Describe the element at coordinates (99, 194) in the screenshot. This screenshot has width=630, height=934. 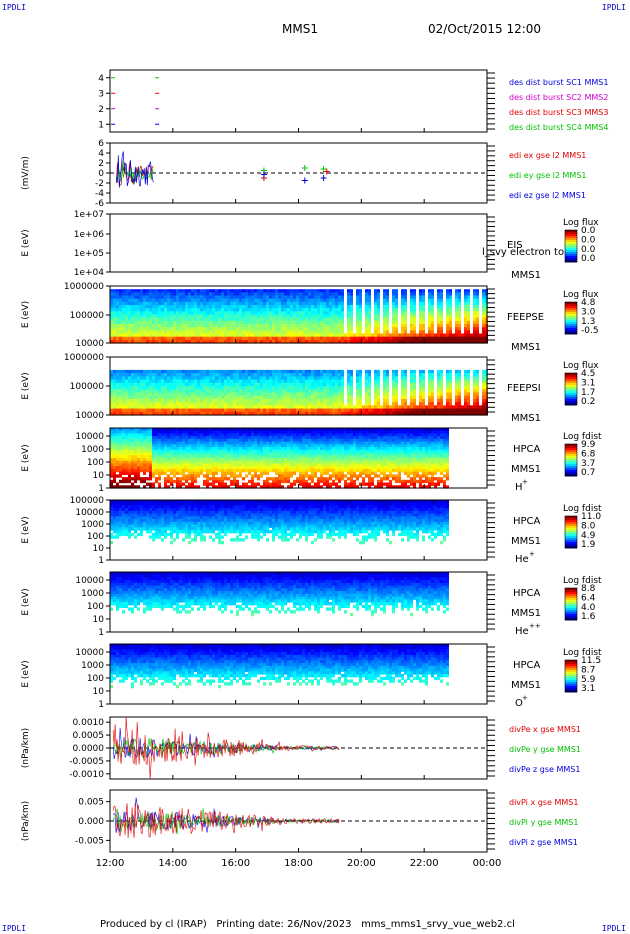
I see `panel_edi-ytick-label: -4` at that location.